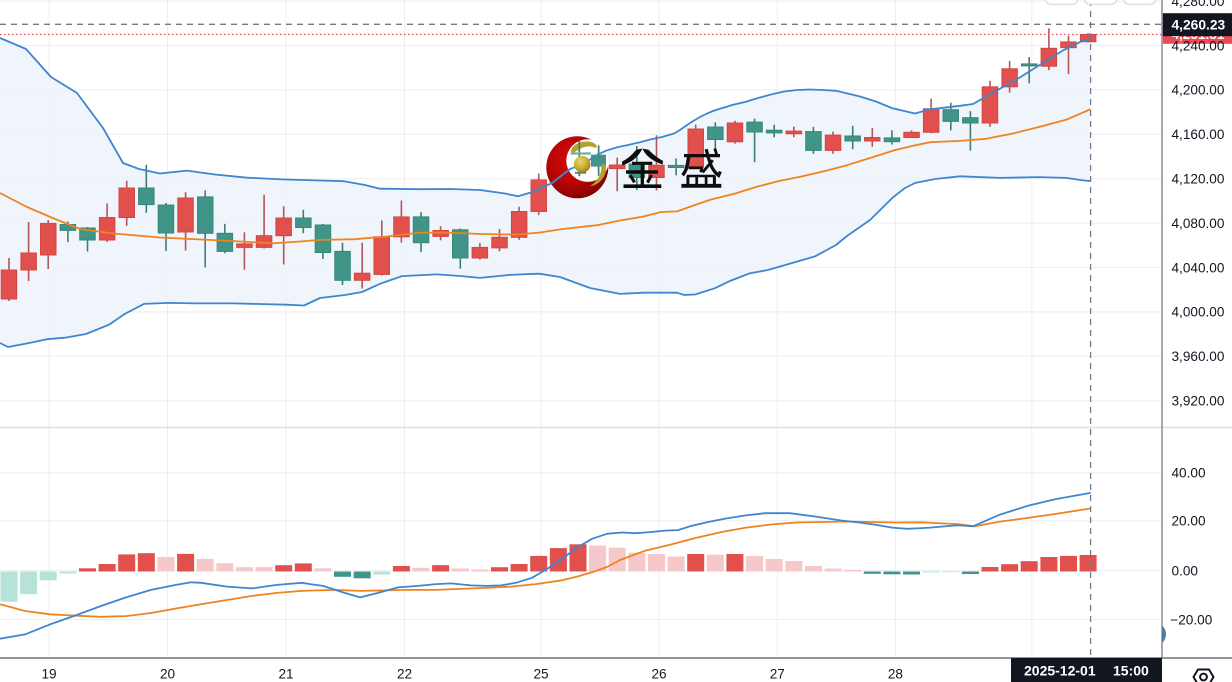 The width and height of the screenshot is (1232, 682). I want to click on svg-text: 28, so click(895, 674).